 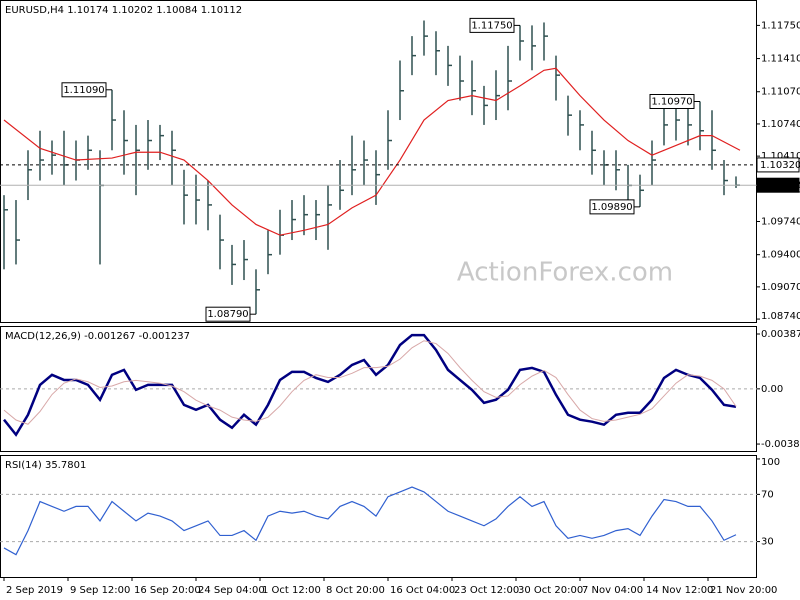 What do you see at coordinates (355, 590) in the screenshot?
I see `x-tick-label: 8 Oct 20:00` at bounding box center [355, 590].